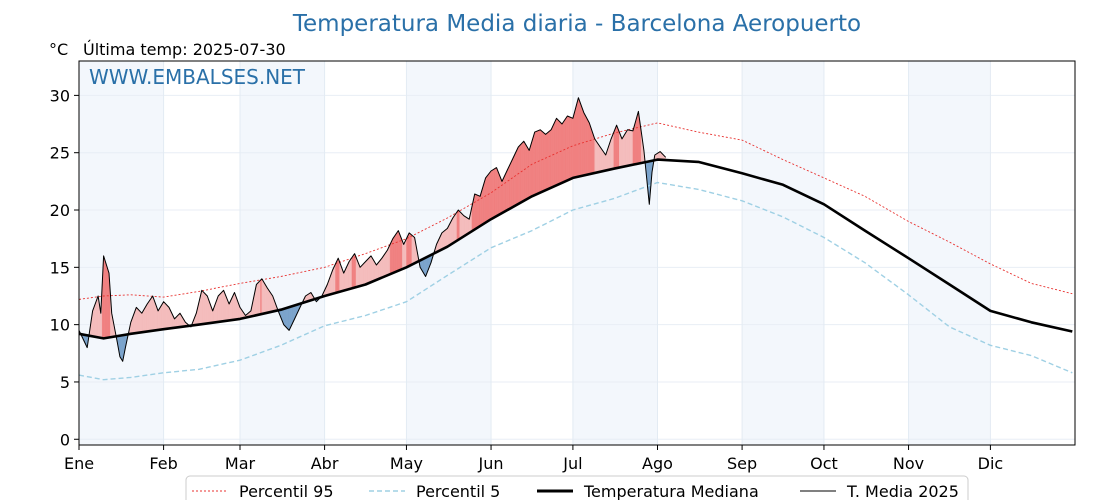 The image size is (1120, 500). I want to click on x-tick-label-jul: Jul, so click(572, 463).